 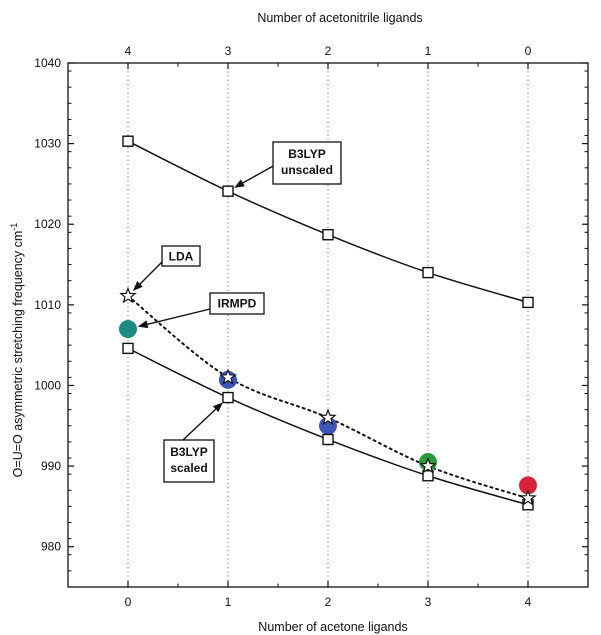 What do you see at coordinates (14, 227) in the screenshot?
I see `y-axis-title-sup: -1` at bounding box center [14, 227].